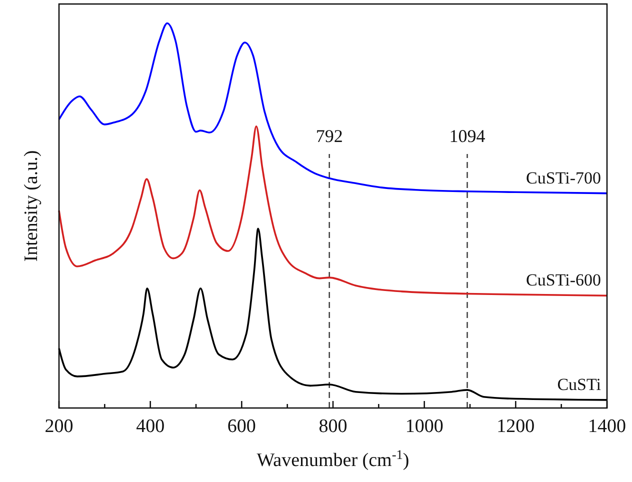 The width and height of the screenshot is (632, 482). What do you see at coordinates (563, 178) in the screenshot?
I see `series-label: CuSTi-700` at bounding box center [563, 178].